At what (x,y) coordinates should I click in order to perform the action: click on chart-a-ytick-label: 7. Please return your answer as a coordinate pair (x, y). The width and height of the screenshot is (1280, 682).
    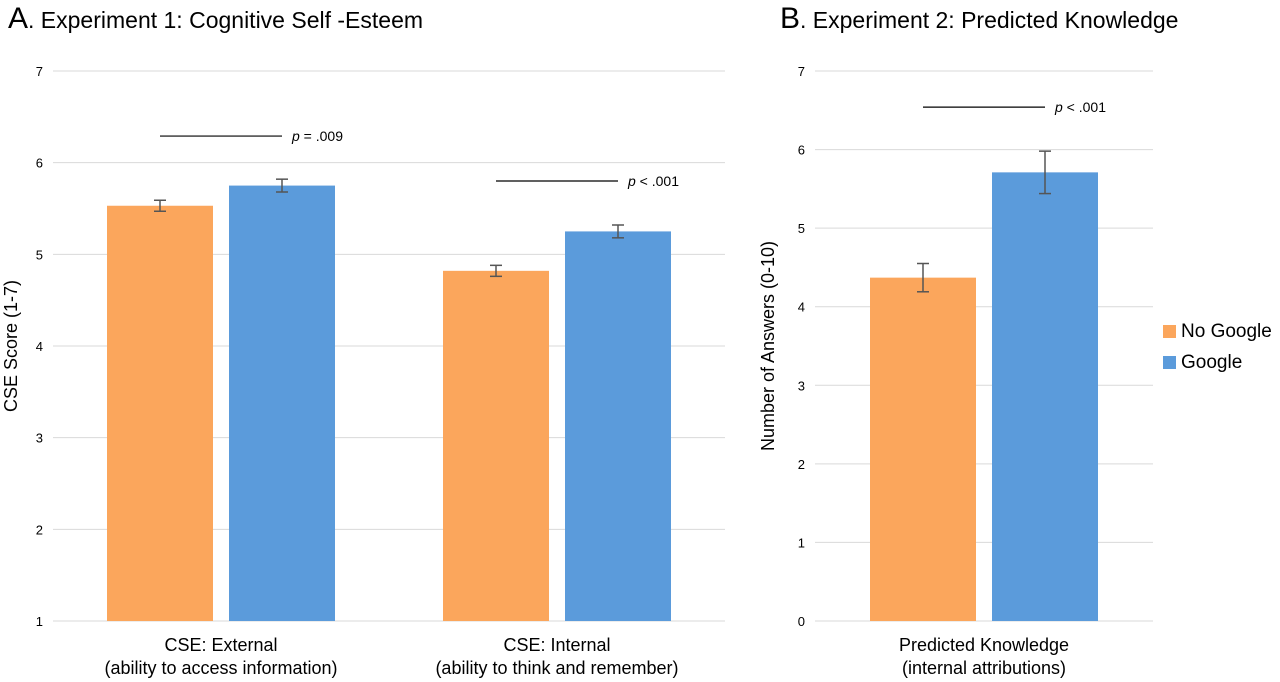
    Looking at the image, I should click on (39, 71).